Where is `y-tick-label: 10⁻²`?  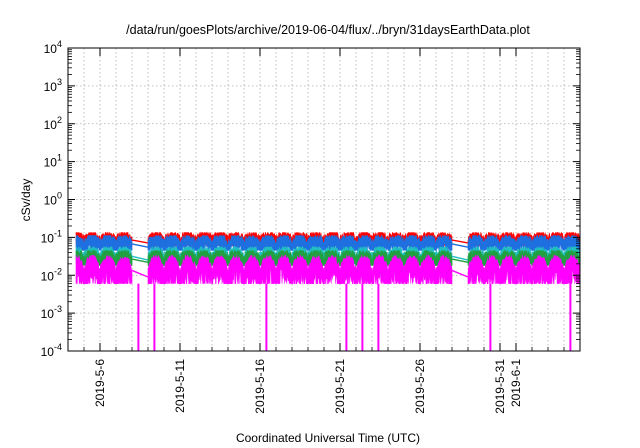
y-tick-label: 10⁻² is located at coordinates (51, 274).